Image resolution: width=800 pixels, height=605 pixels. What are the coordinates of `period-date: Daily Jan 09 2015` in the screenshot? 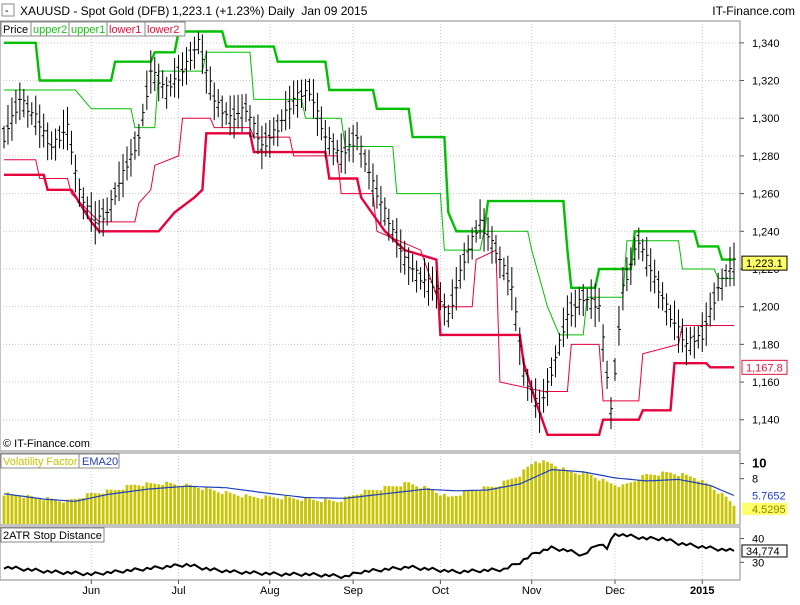 It's located at (318, 11).